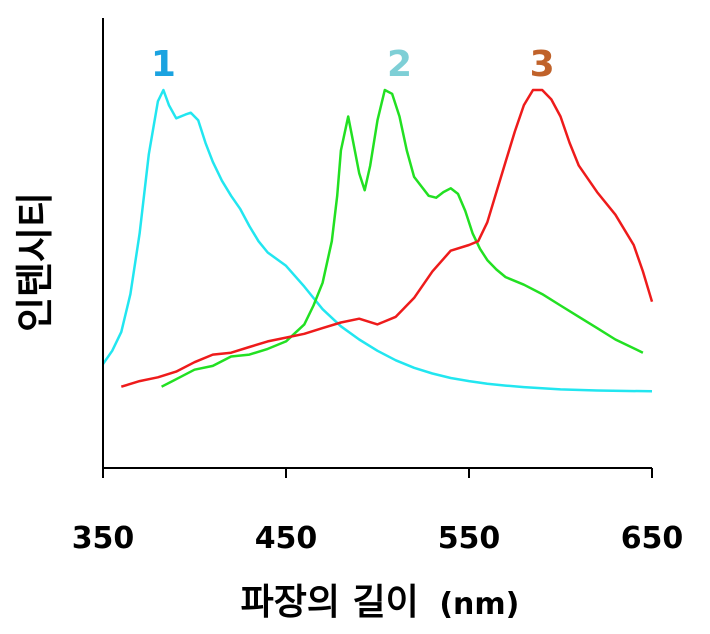 This screenshot has width=710, height=634. I want to click on x-axis-title-text: 파장의 길이, so click(330, 602).